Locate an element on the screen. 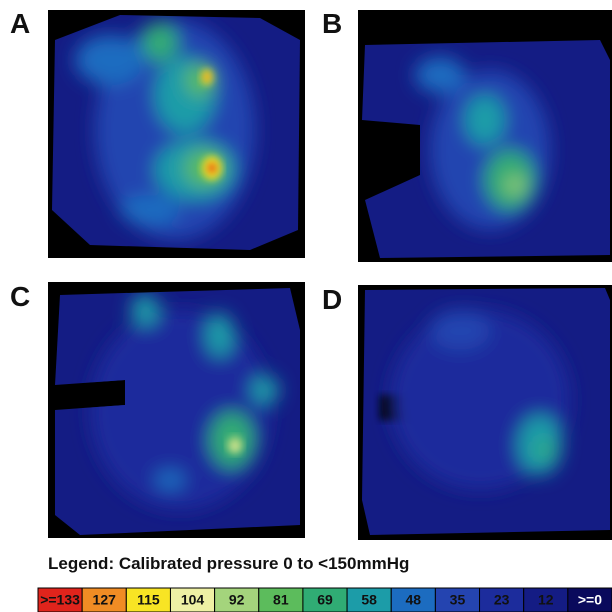 This screenshot has height=612, width=612. panel-label: D is located at coordinates (332, 299).